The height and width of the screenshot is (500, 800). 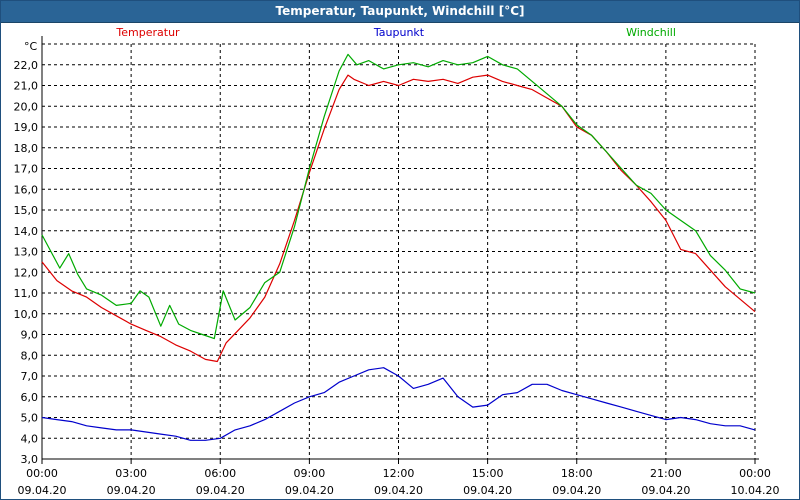 I want to click on x-tick-time-label: 03:00, so click(x=131, y=473).